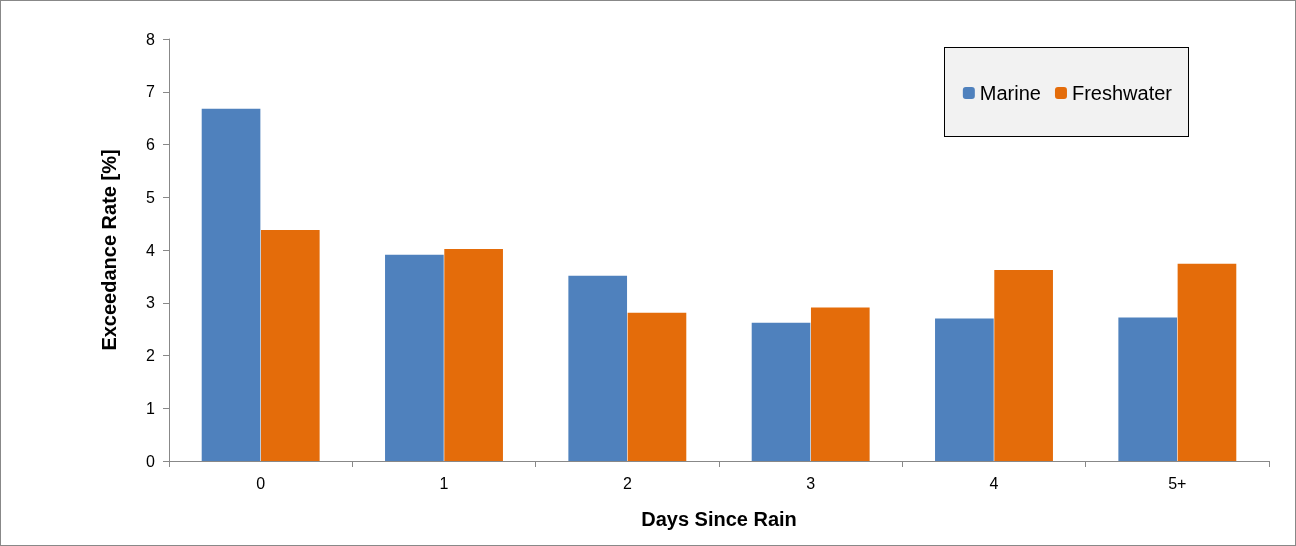 This screenshot has width=1296, height=546. I want to click on y-tick-label: 7, so click(151, 92).